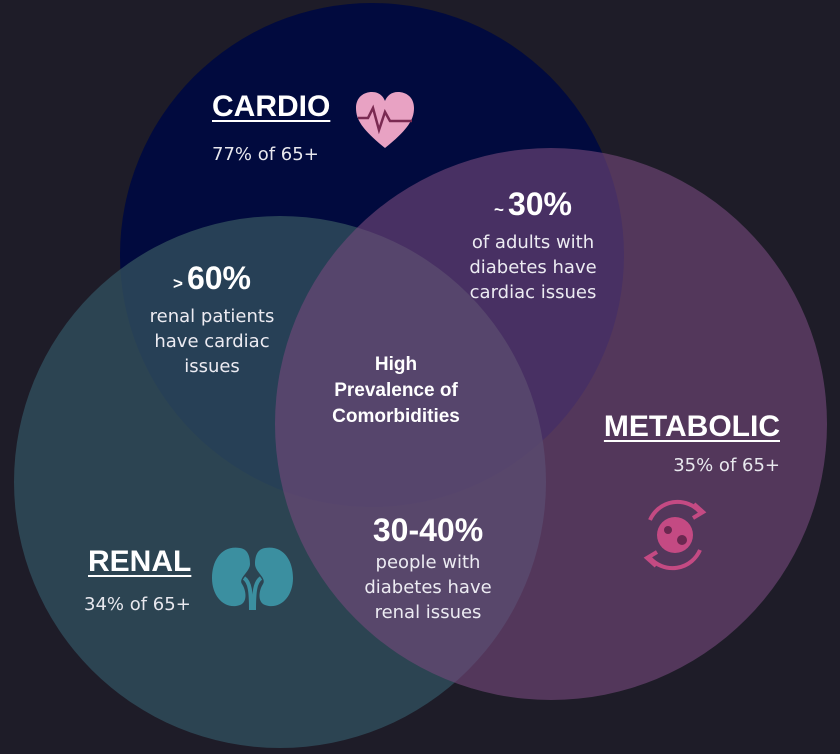 Image resolution: width=840 pixels, height=754 pixels. What do you see at coordinates (691, 426) in the screenshot?
I see `set-title: METABOLIC` at bounding box center [691, 426].